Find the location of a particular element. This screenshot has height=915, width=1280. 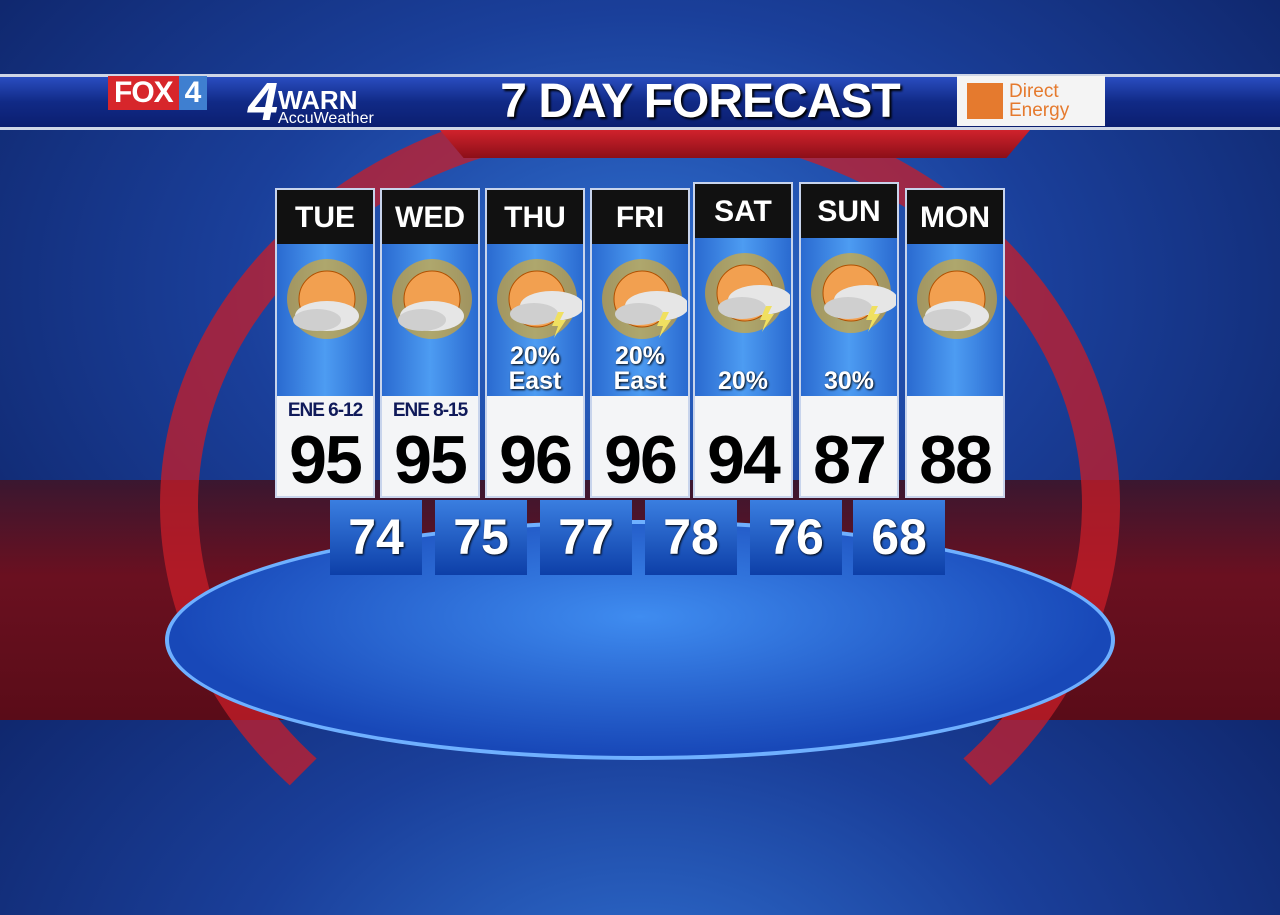

sponsor-logo: Direct Energy is located at coordinates (1031, 101).